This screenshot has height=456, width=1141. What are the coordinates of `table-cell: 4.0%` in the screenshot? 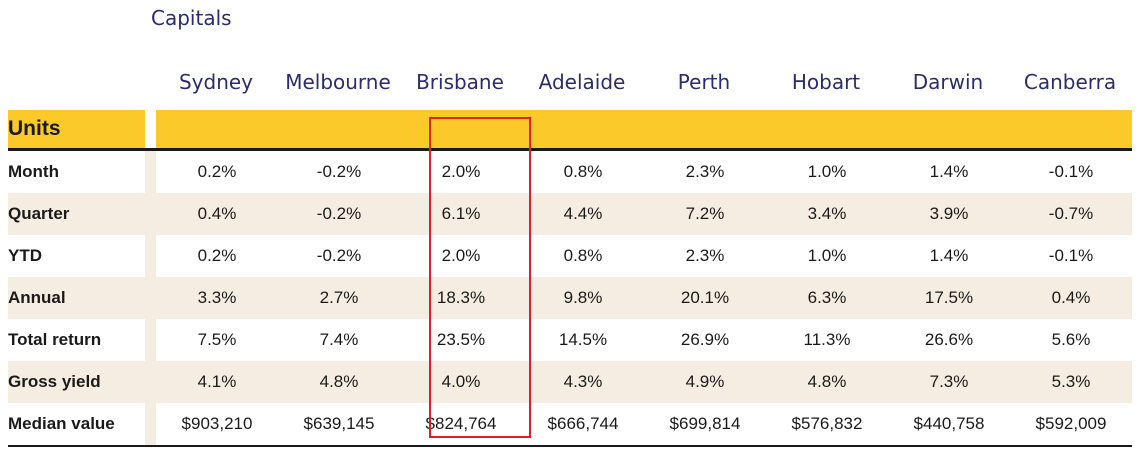 It's located at (461, 382).